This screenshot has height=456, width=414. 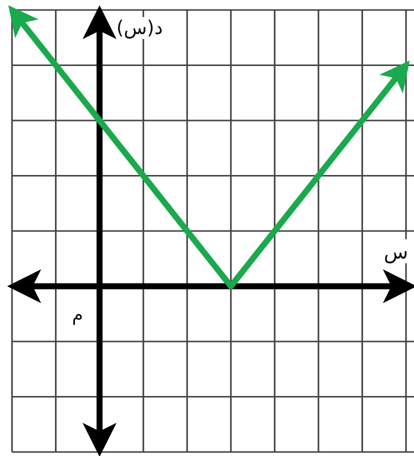 I want to click on y-axis-title: د(س), so click(x=139, y=28).